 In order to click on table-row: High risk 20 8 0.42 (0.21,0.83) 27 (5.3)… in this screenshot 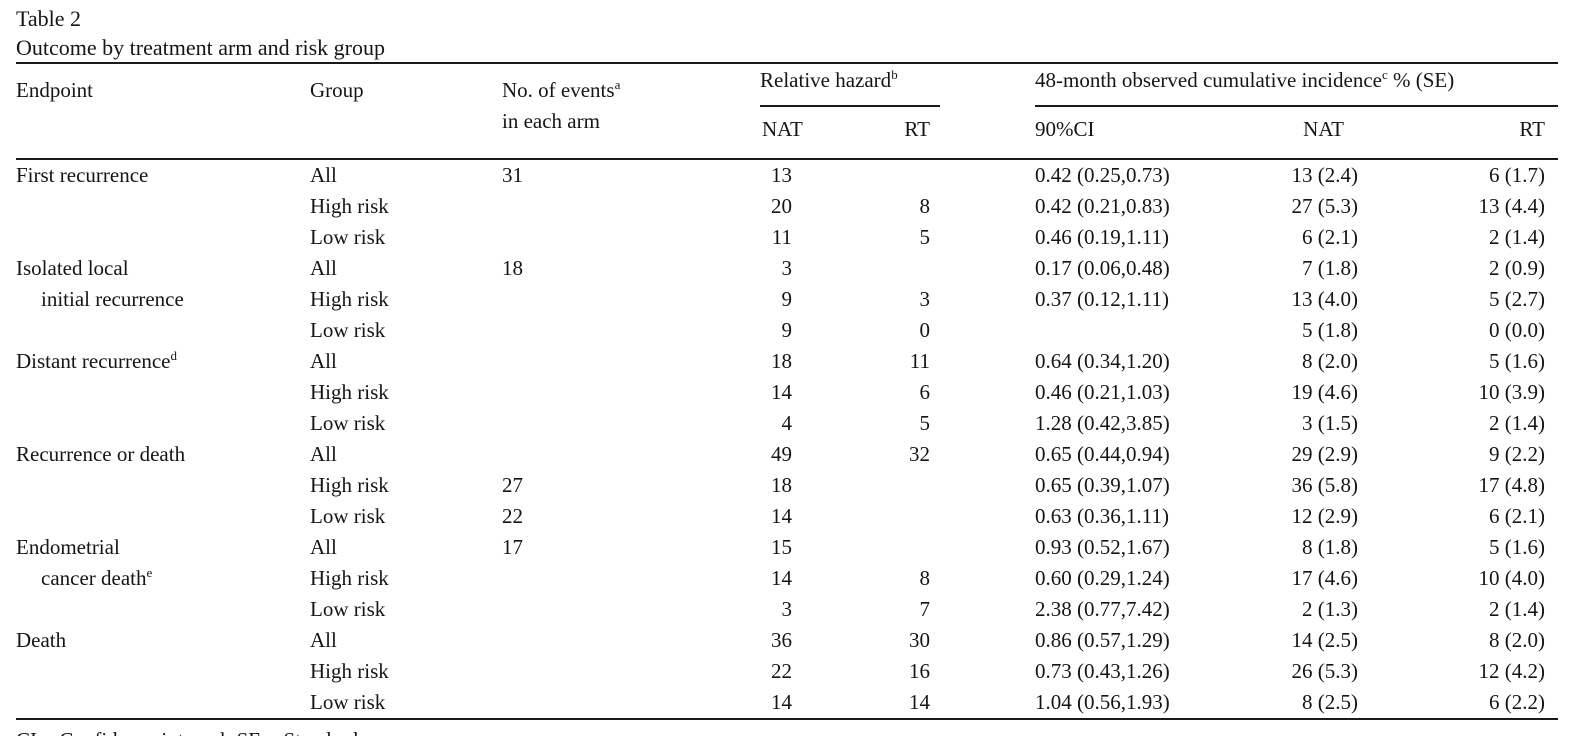, I will do `click(787, 206)`.